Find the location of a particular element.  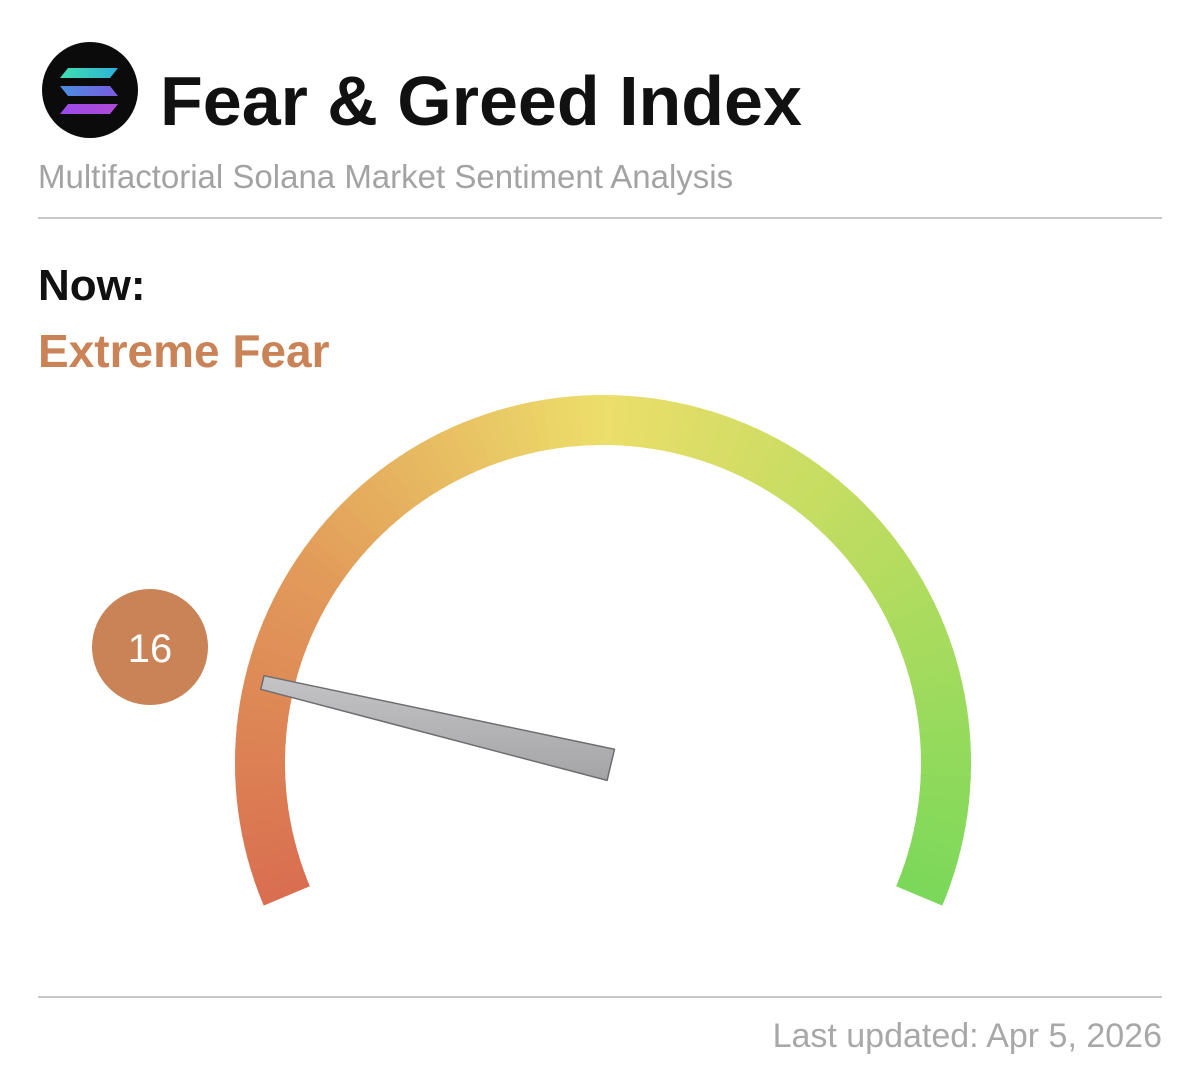

value-label: 16 is located at coordinates (150, 649).